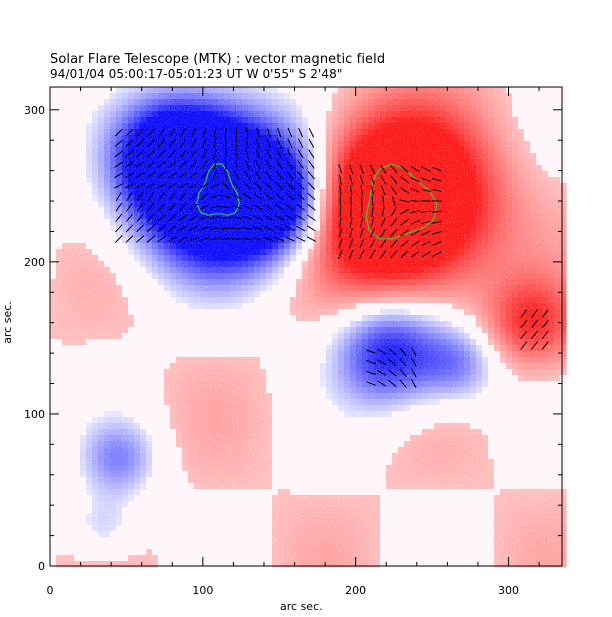 Image resolution: width=612 pixels, height=617 pixels. Describe the element at coordinates (7, 322) in the screenshot. I see `y-axis-label: arc sec.` at that location.